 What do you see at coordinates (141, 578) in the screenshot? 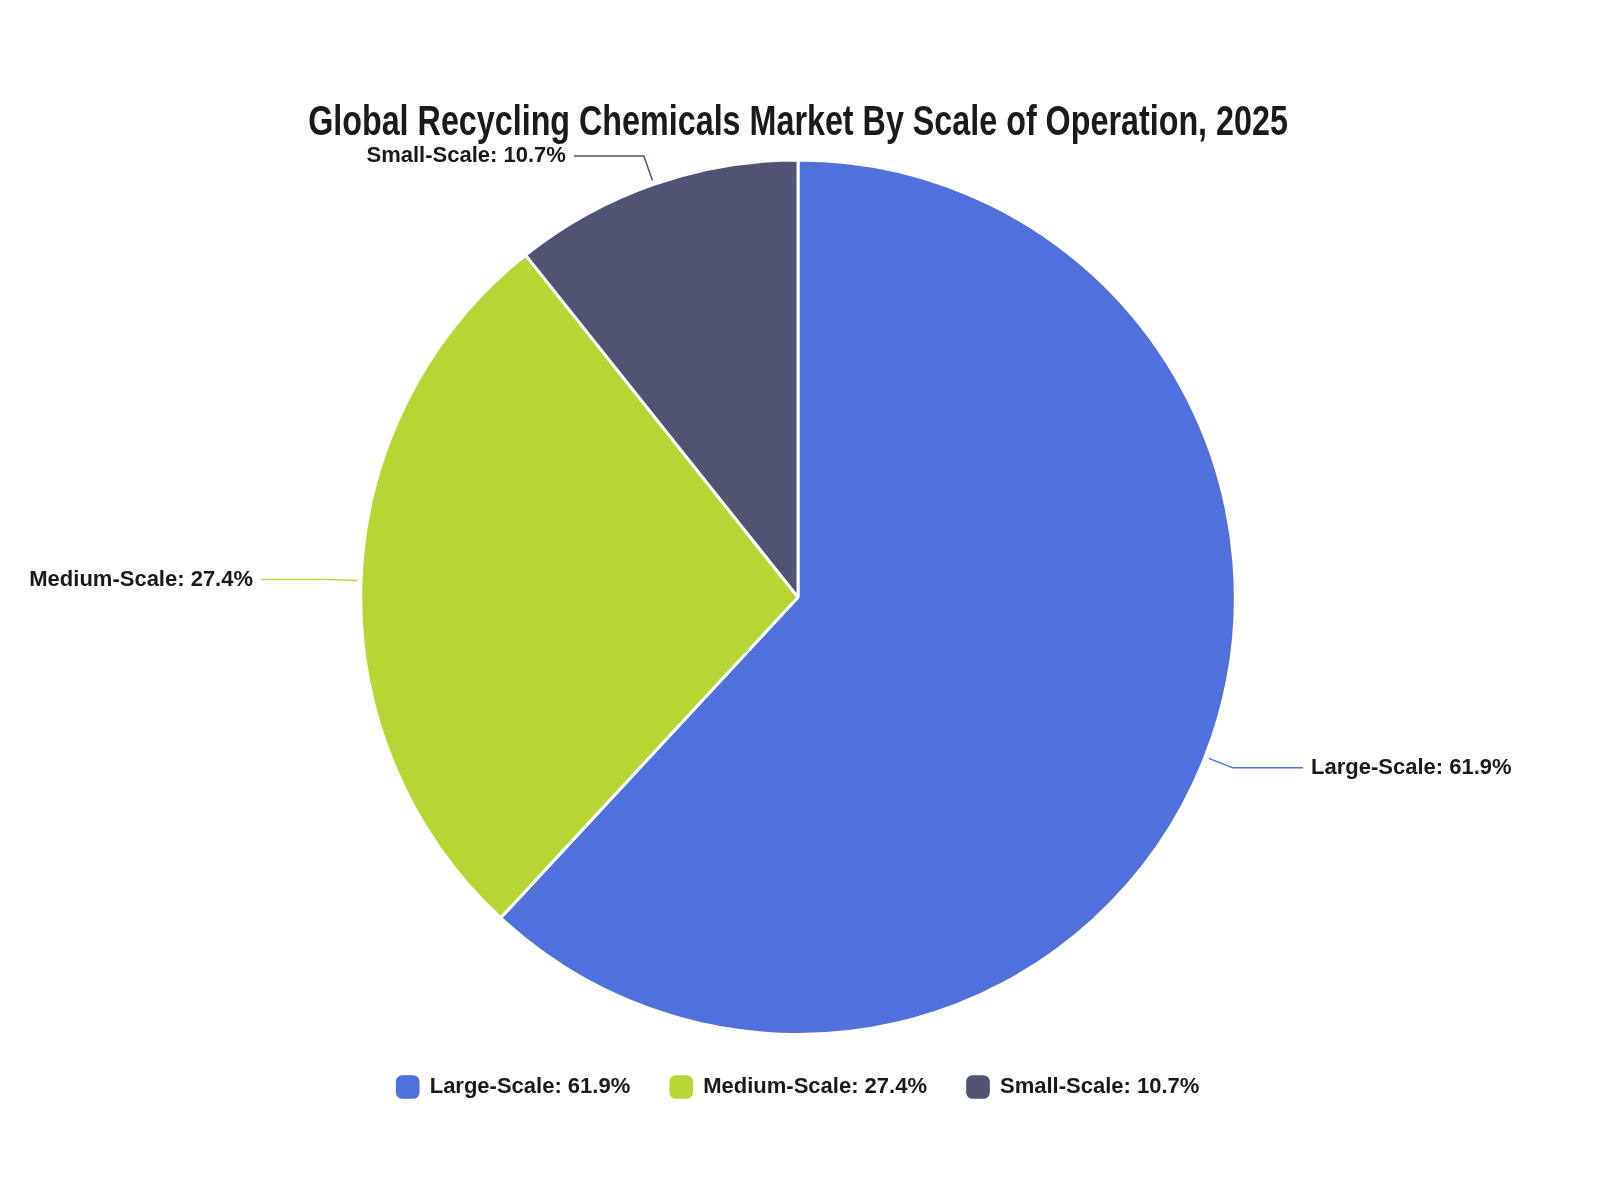
I see `slice-label: Medium-Scale: 27.4%` at bounding box center [141, 578].